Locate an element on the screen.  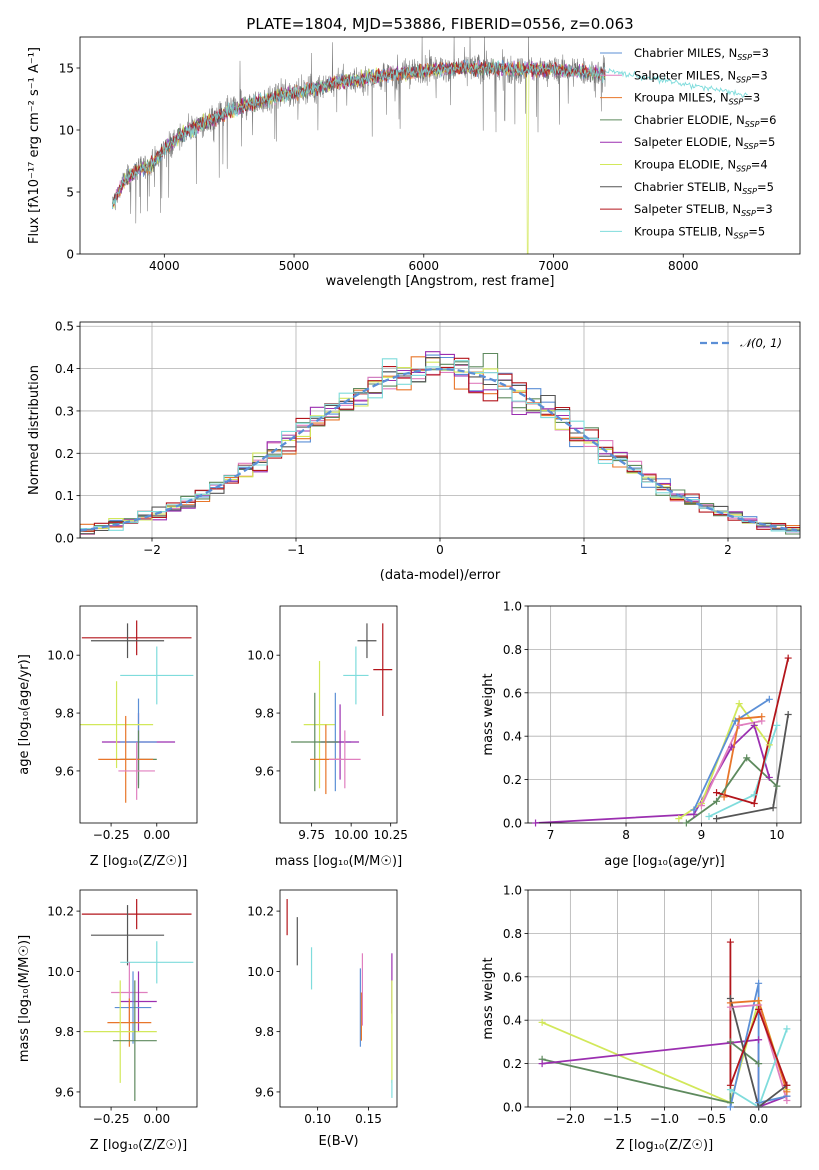
x-tick-label: 7000 is located at coordinates (553, 266).